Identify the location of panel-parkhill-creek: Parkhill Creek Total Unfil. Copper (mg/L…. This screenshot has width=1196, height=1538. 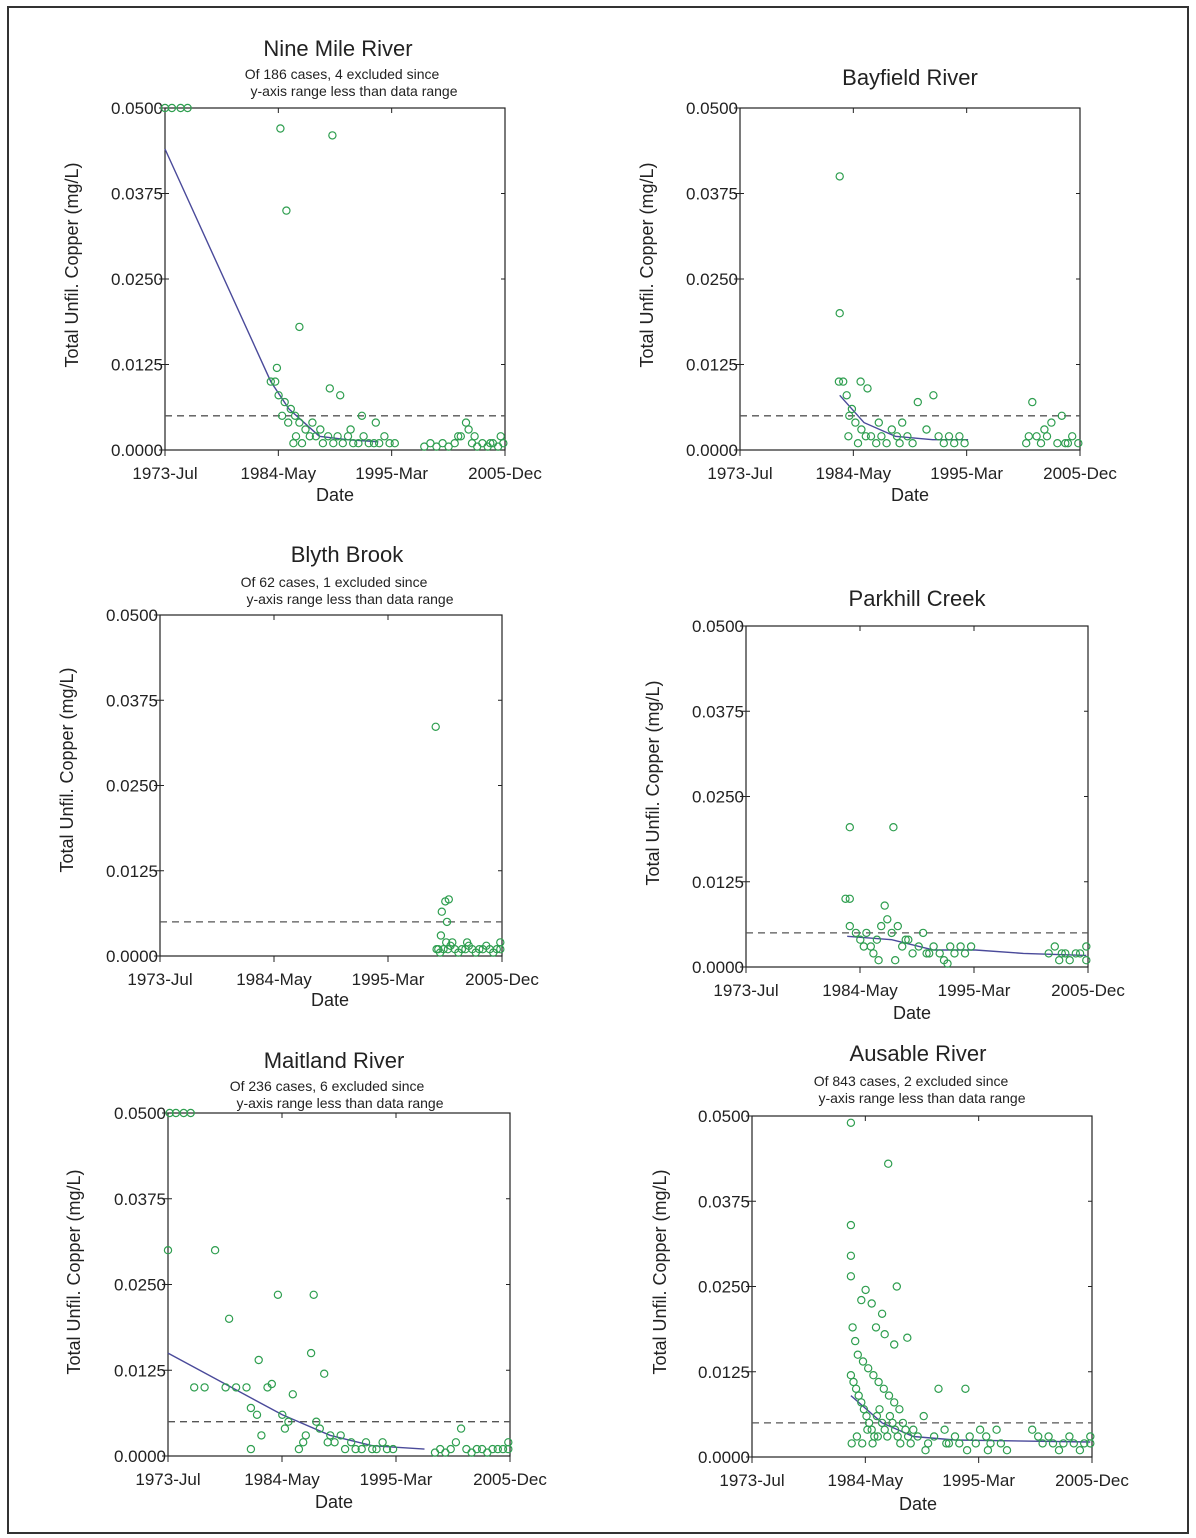
(884, 804).